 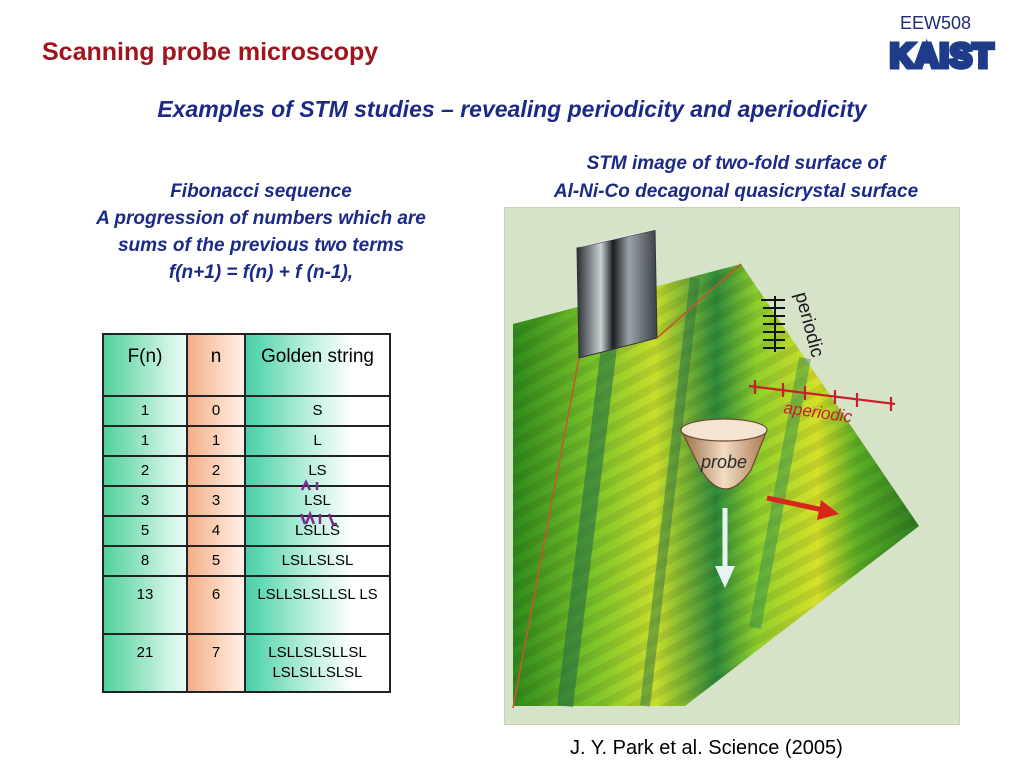 I want to click on table-row: 1 1 L, so click(x=246, y=441).